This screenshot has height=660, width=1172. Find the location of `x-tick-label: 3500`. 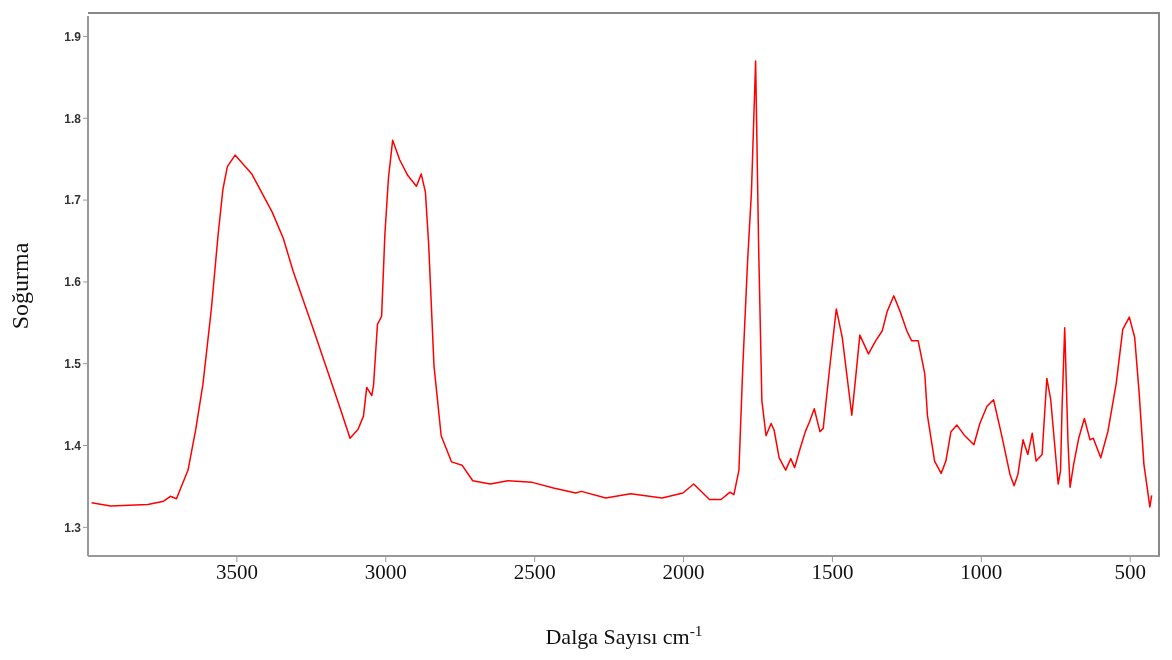

x-tick-label: 3500 is located at coordinates (236, 571).